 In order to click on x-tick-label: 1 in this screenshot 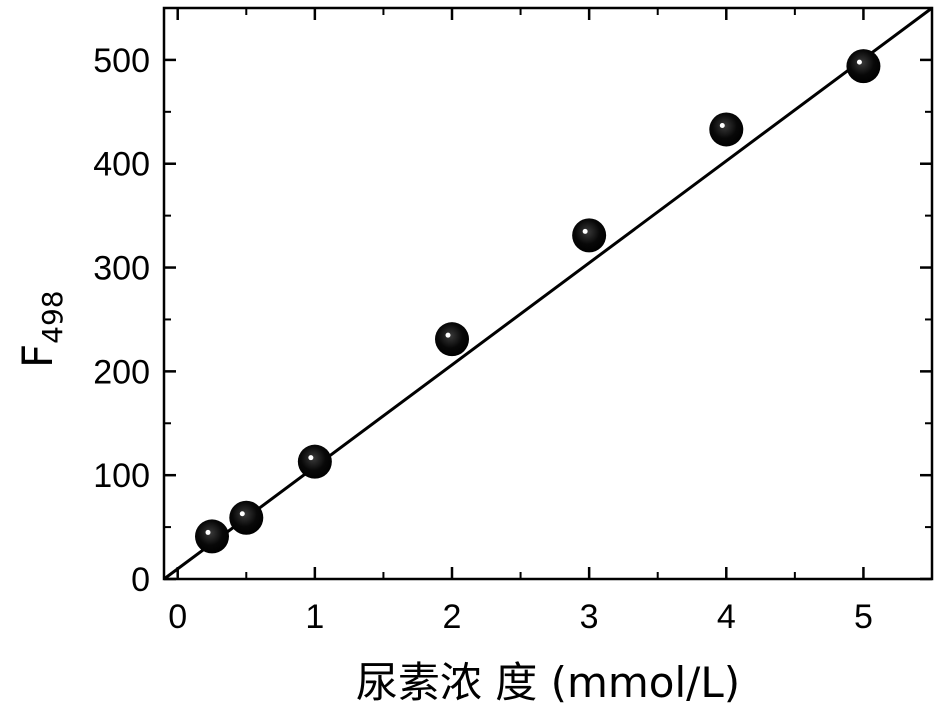, I will do `click(314, 617)`.